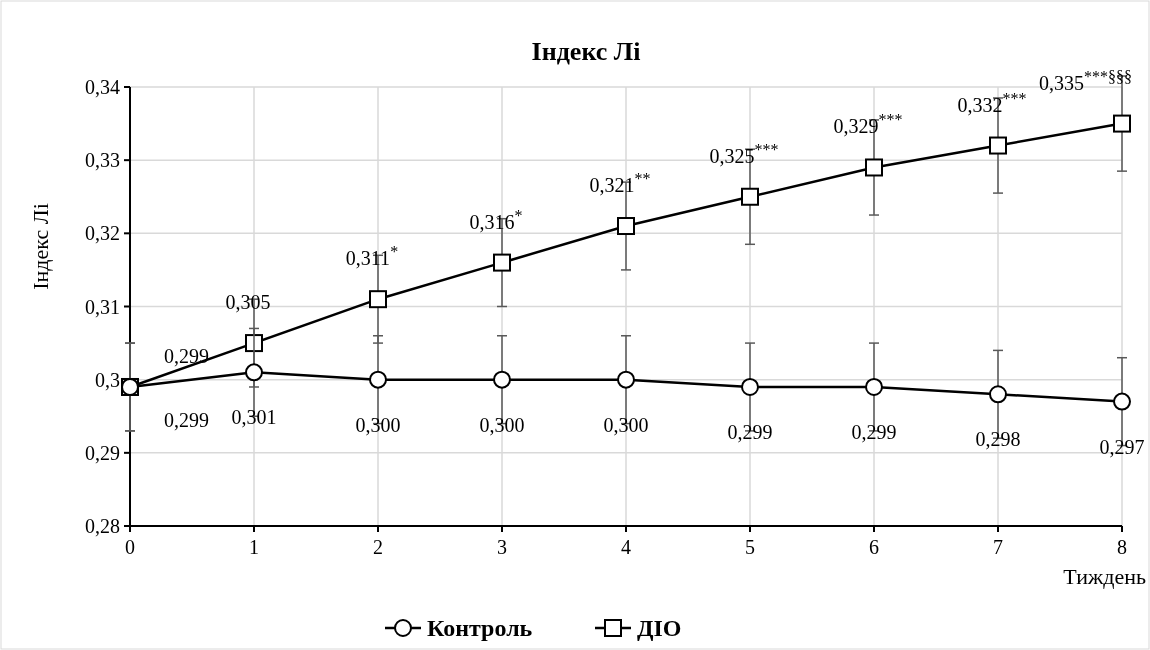 The image size is (1150, 650). Describe the element at coordinates (40, 246) in the screenshot. I see `y-axis-title: Індекс Лі` at that location.